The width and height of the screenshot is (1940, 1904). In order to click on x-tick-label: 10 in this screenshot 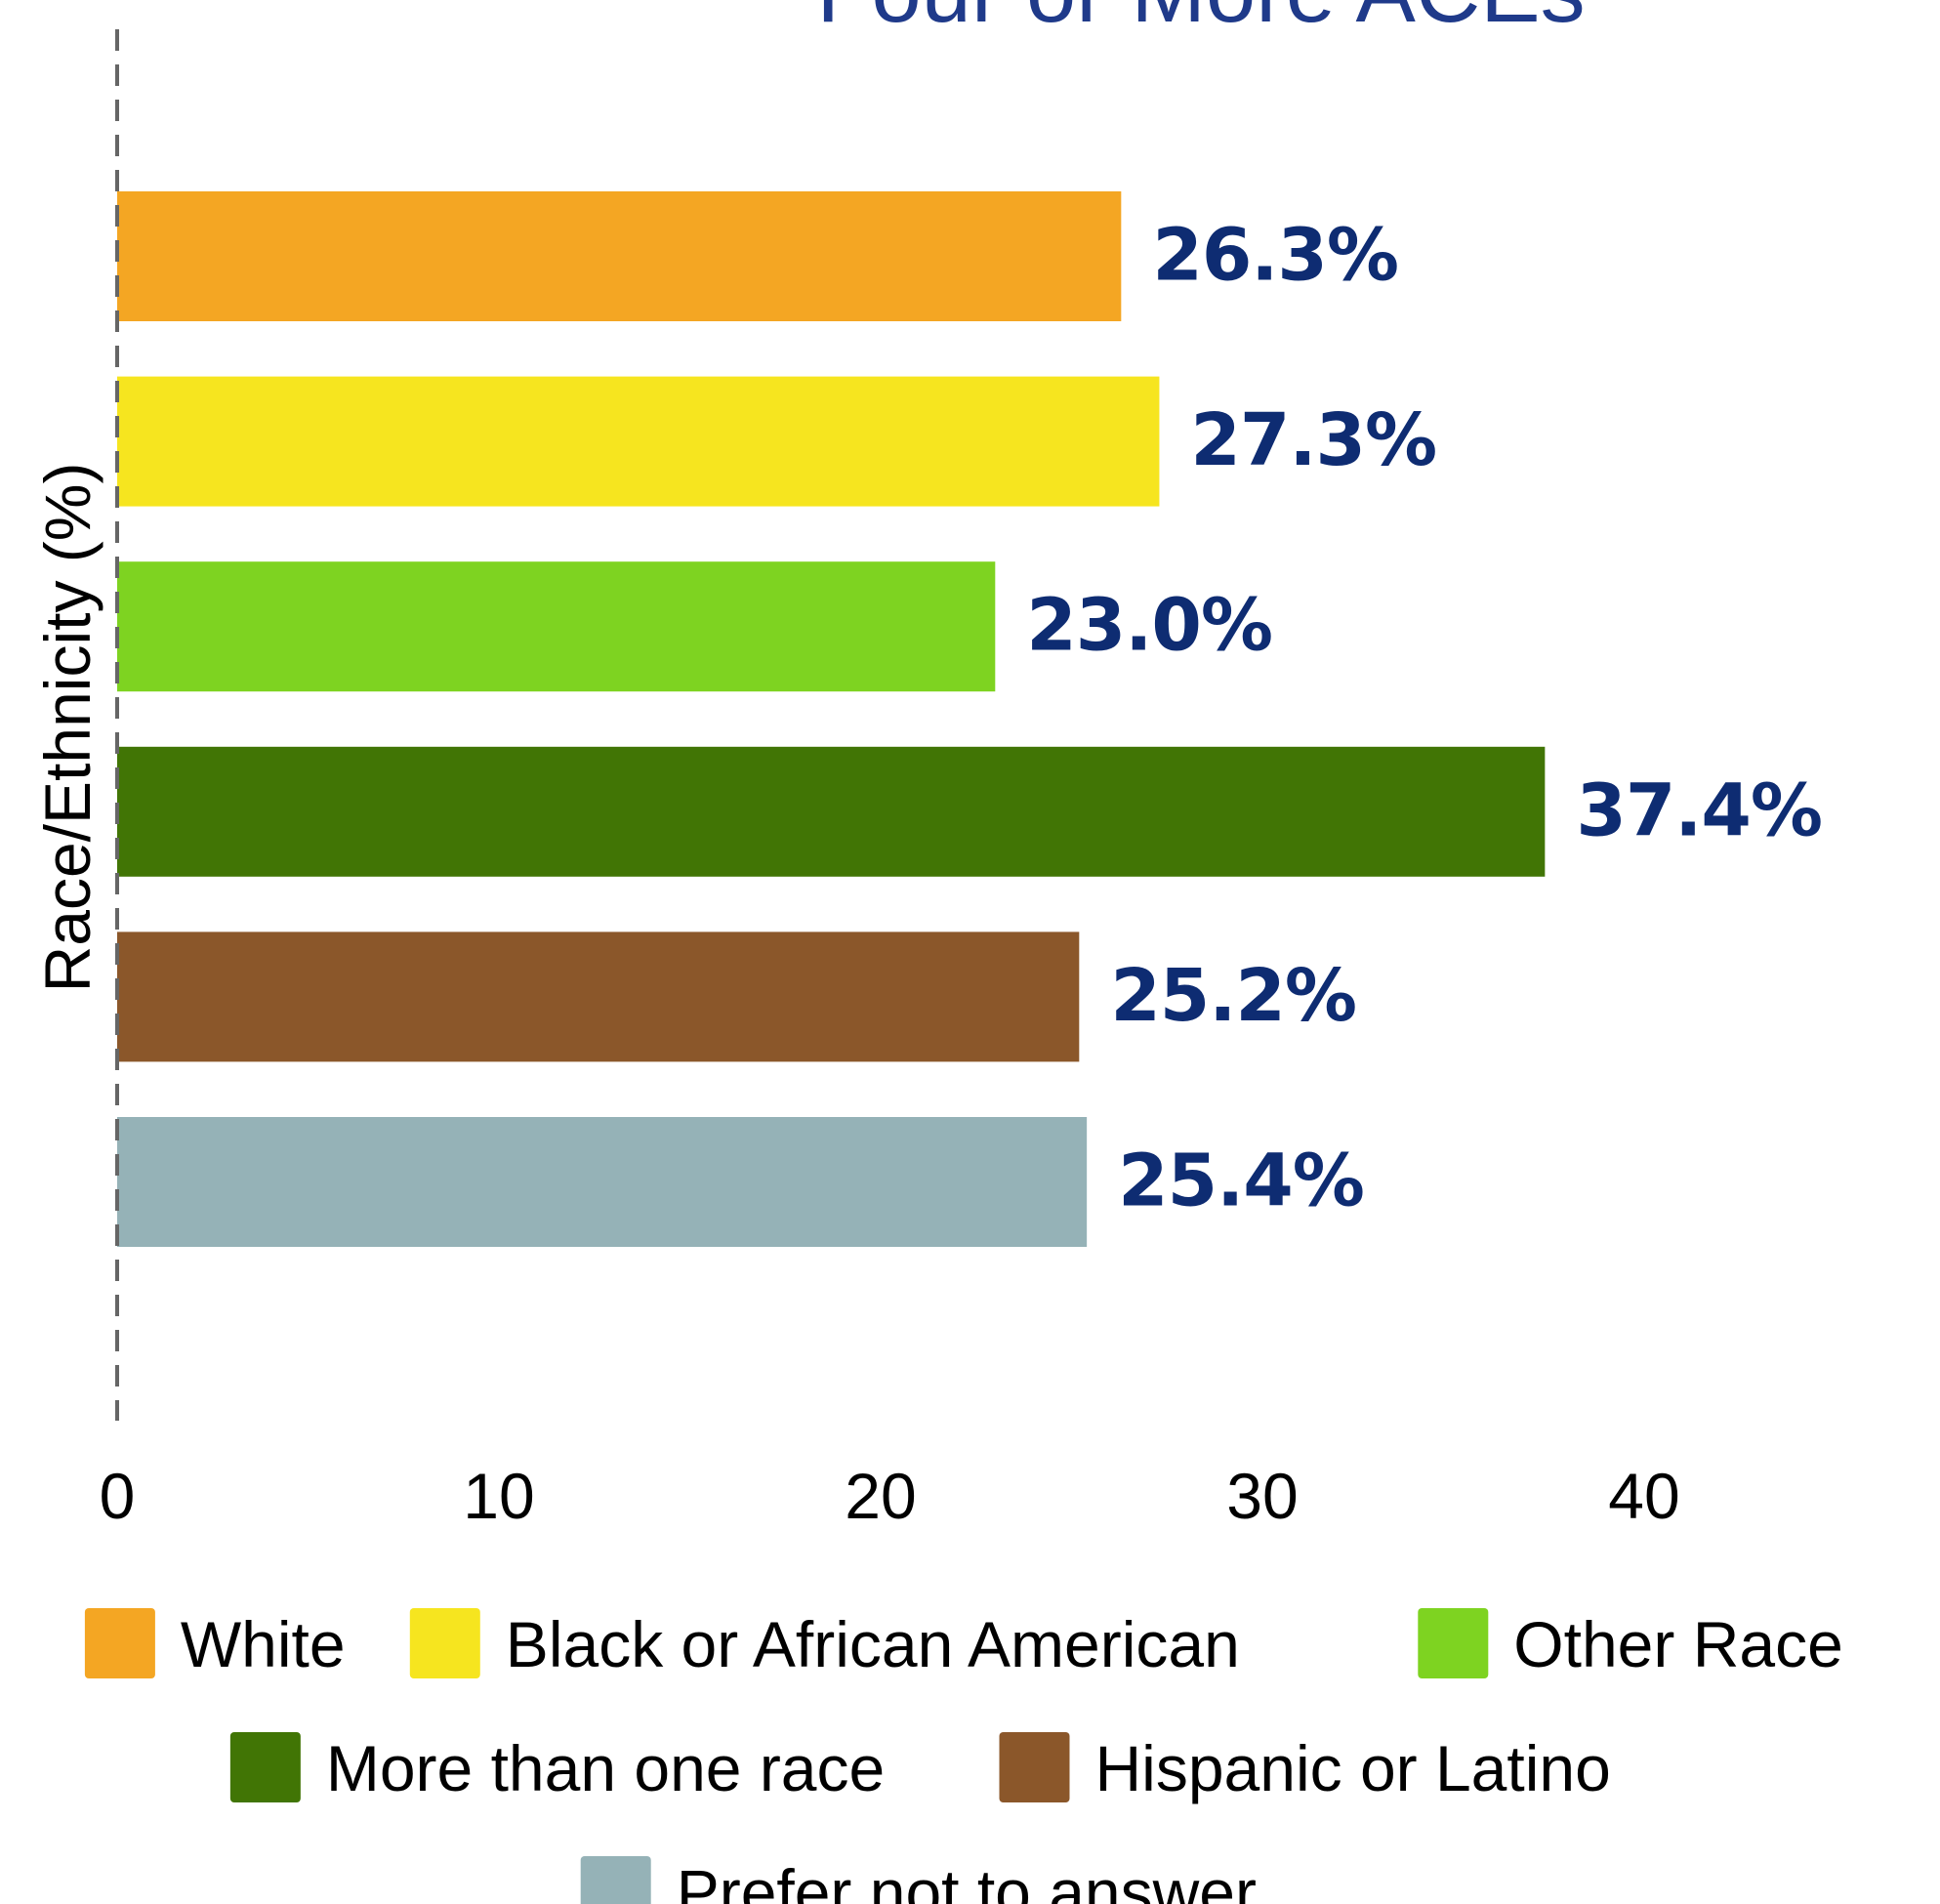, I will do `click(498, 1496)`.